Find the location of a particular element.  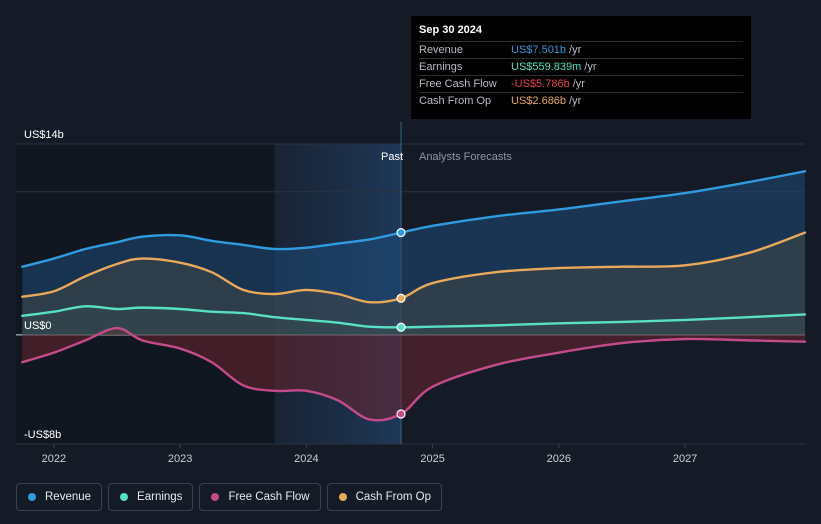

legend-item-revenue: Revenue is located at coordinates (59, 497).